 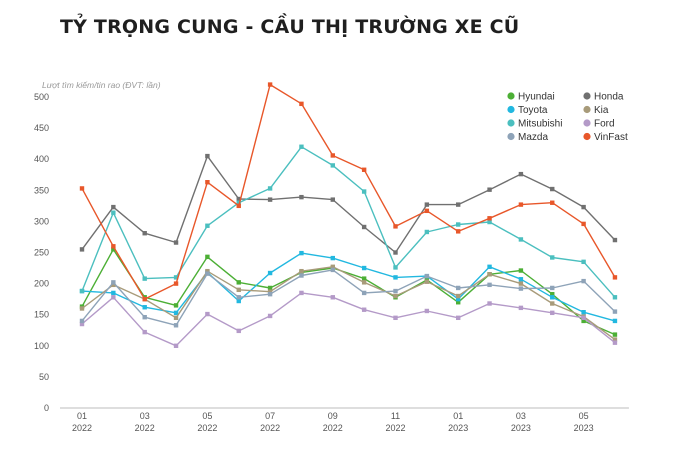 I want to click on legend-item: Kia, so click(x=596, y=110).